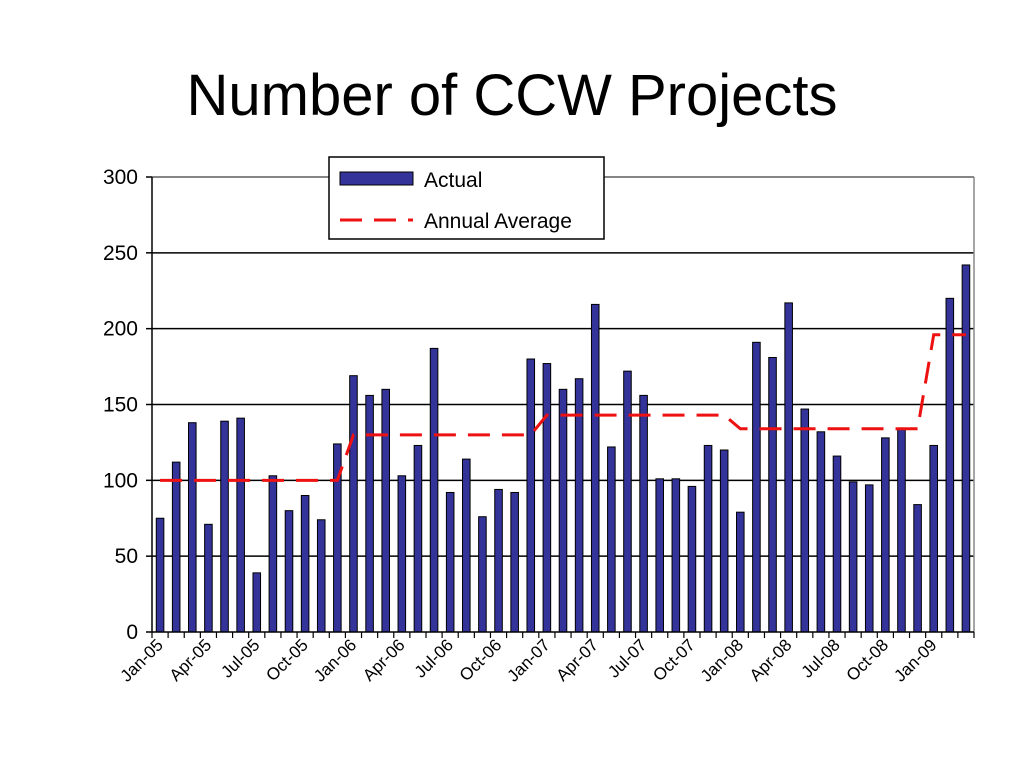  I want to click on x-tick-label: Apr-07, so click(578, 660).